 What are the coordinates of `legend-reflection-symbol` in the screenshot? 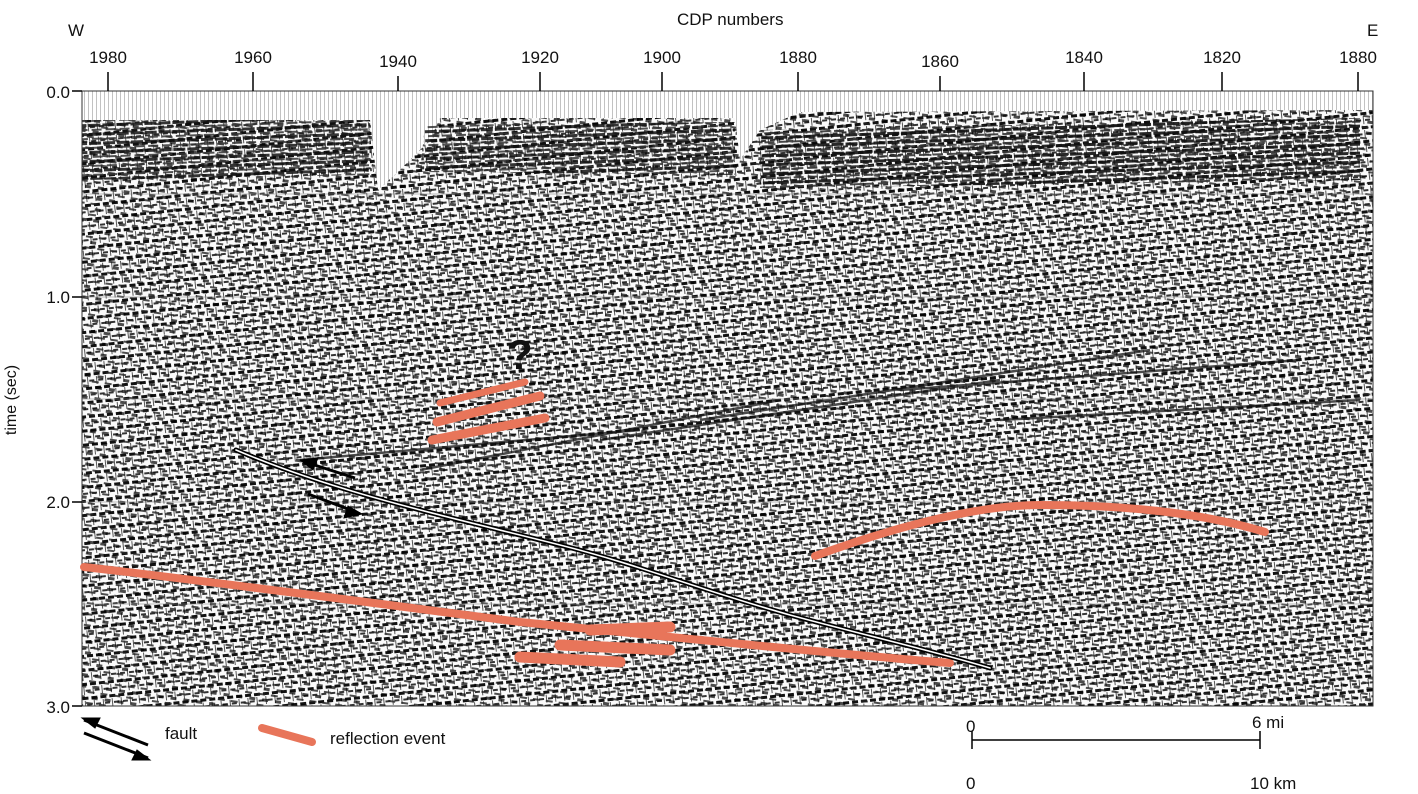 It's located at (287, 735).